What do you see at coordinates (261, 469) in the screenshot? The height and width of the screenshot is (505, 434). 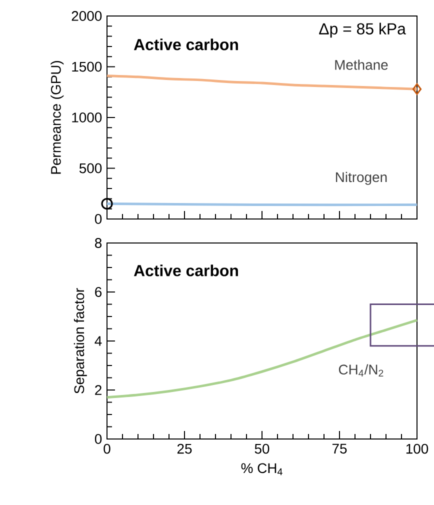 I see `x-axis-title: % CH$_{4}$` at bounding box center [261, 469].